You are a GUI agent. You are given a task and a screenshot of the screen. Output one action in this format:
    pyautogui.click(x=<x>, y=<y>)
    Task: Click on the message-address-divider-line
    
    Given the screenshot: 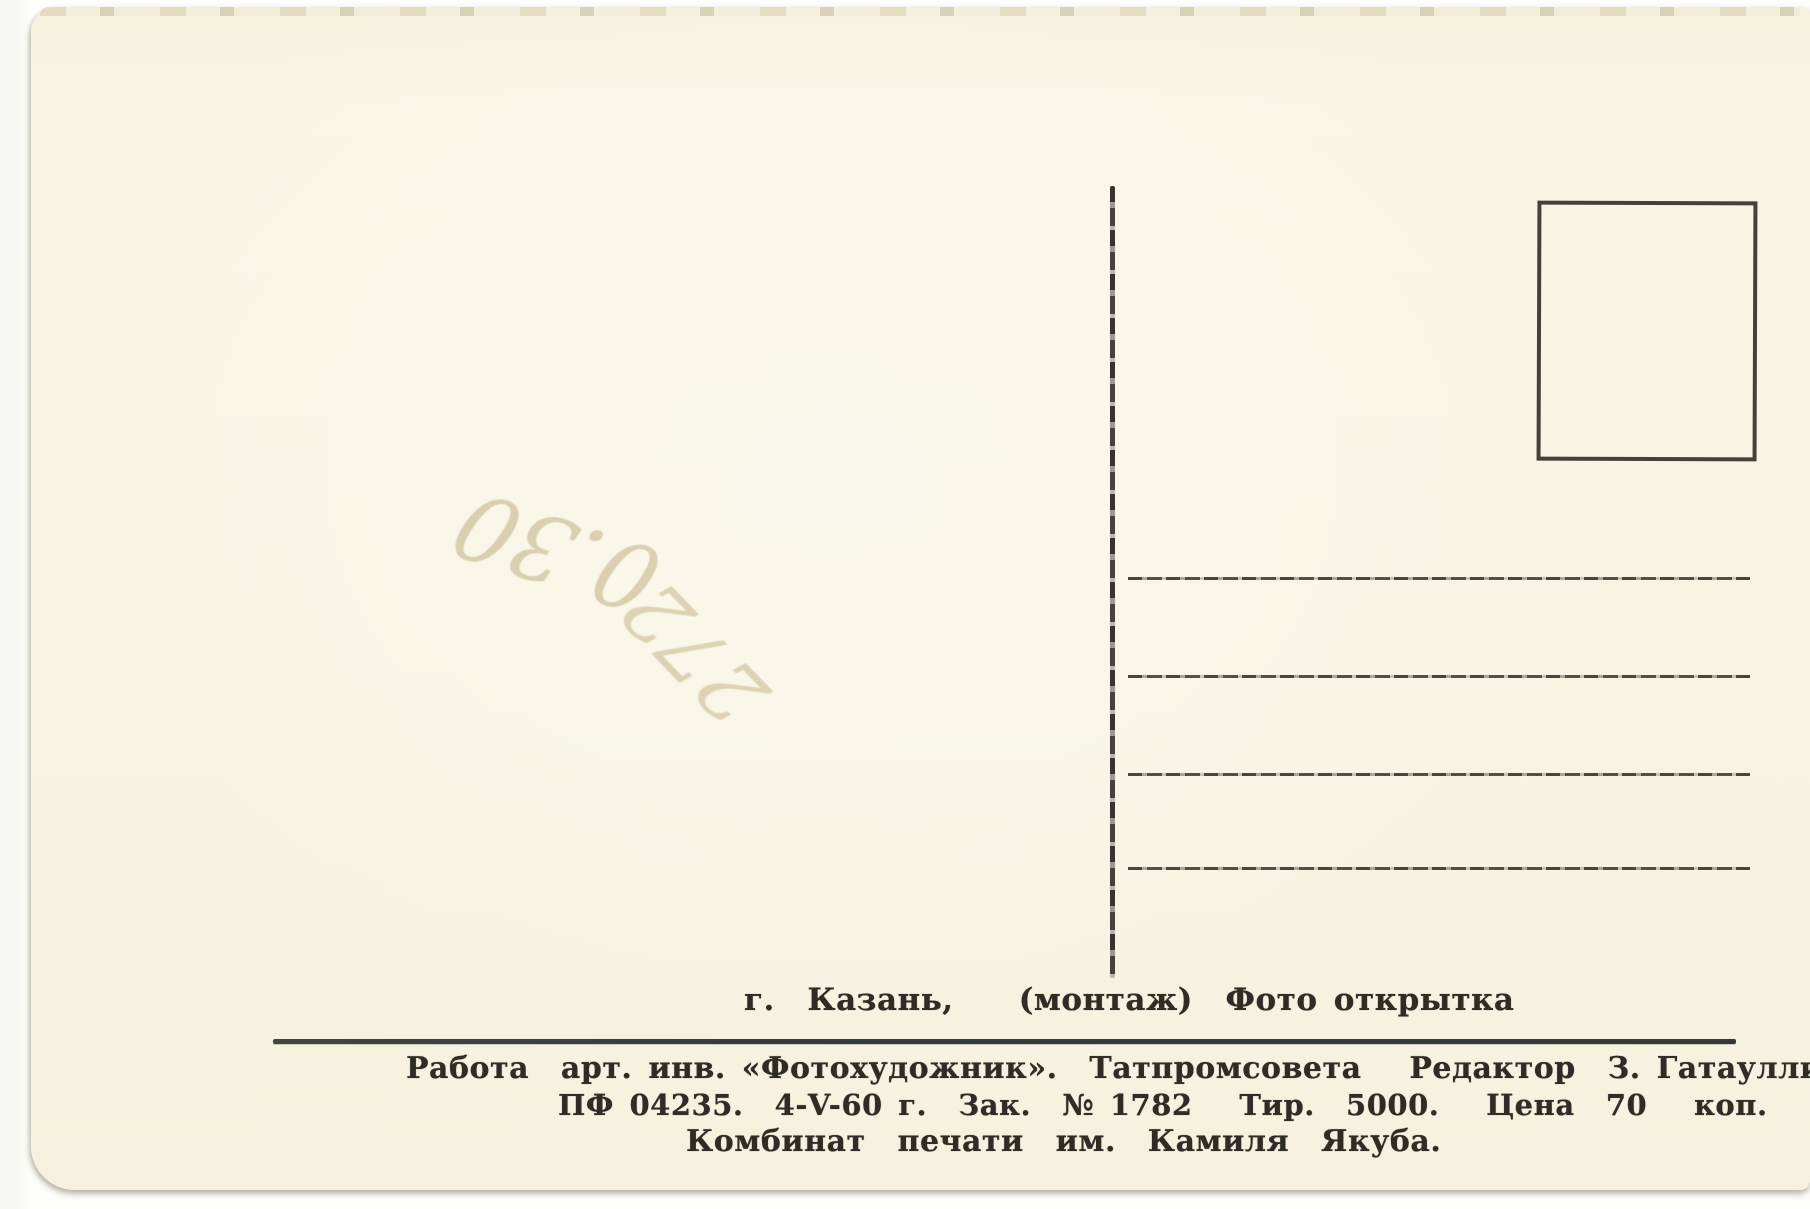 What is the action you would take?
    pyautogui.click(x=1112, y=582)
    